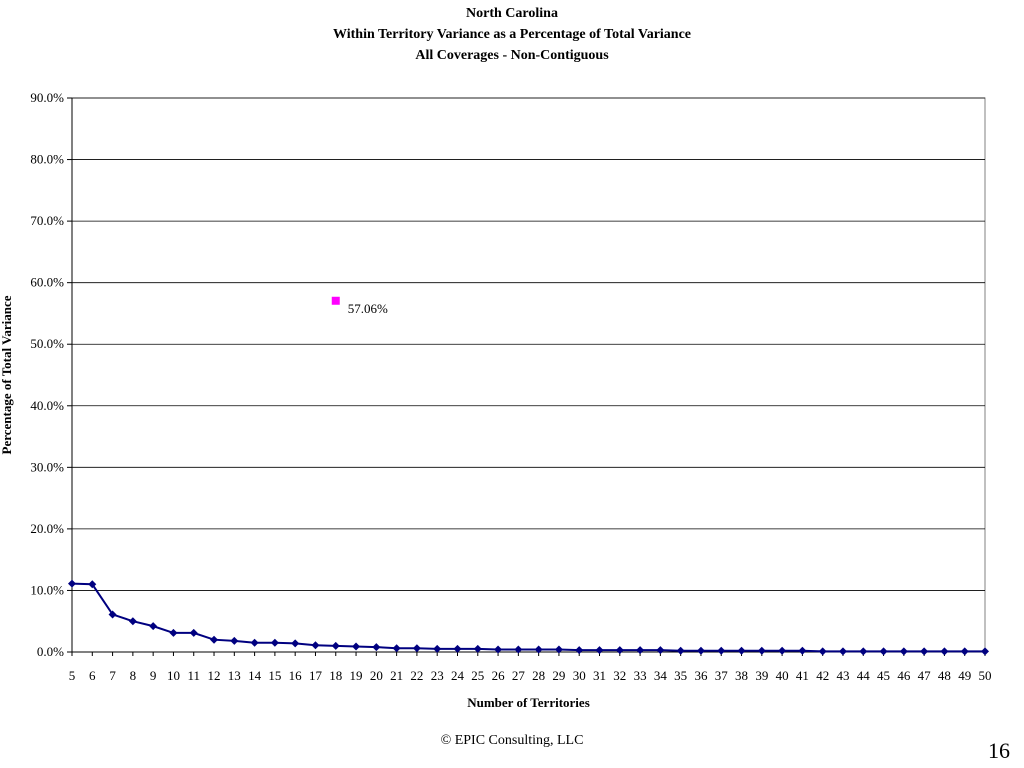 Image resolution: width=1024 pixels, height=768 pixels. What do you see at coordinates (802, 675) in the screenshot?
I see `x-tick-label: 41` at bounding box center [802, 675].